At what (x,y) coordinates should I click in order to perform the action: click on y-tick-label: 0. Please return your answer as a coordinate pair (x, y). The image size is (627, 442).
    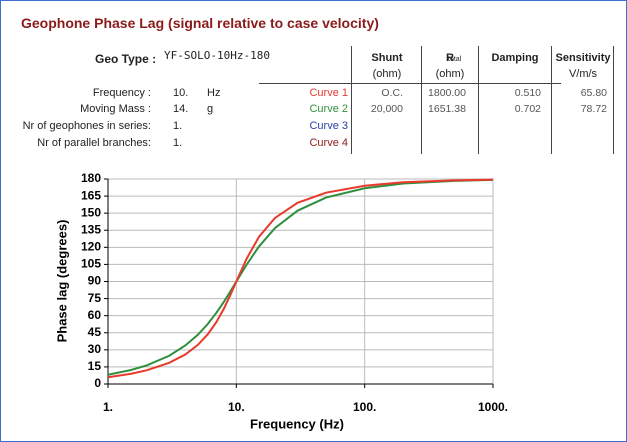
    Looking at the image, I should click on (97, 383).